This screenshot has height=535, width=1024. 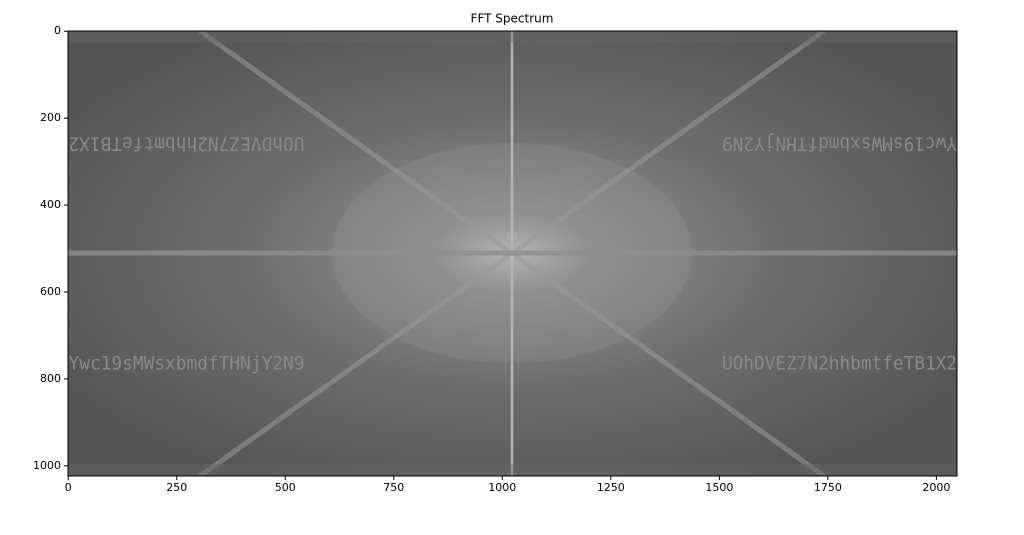 What do you see at coordinates (68, 487) in the screenshot?
I see `x-tick-label: 0` at bounding box center [68, 487].